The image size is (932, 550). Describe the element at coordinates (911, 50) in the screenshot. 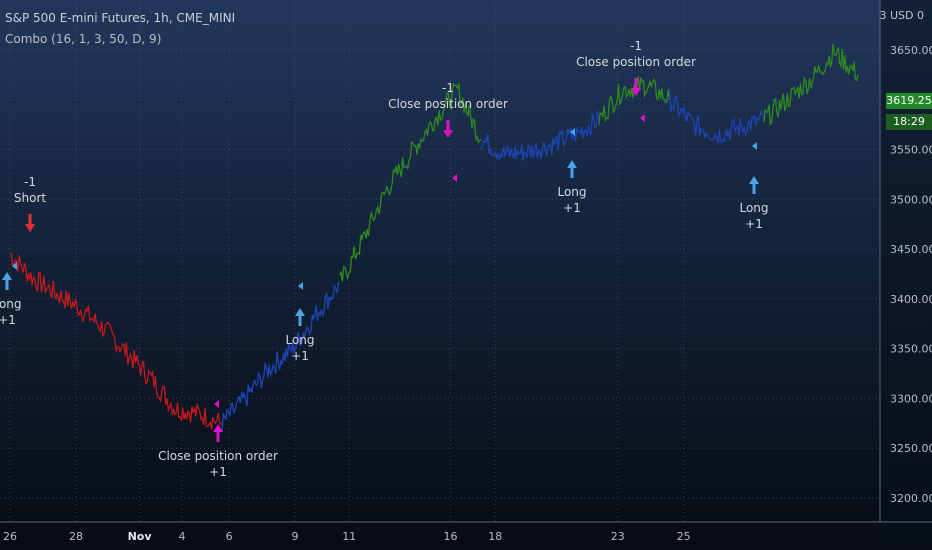

I see `y-tick-label: 3650.00` at that location.